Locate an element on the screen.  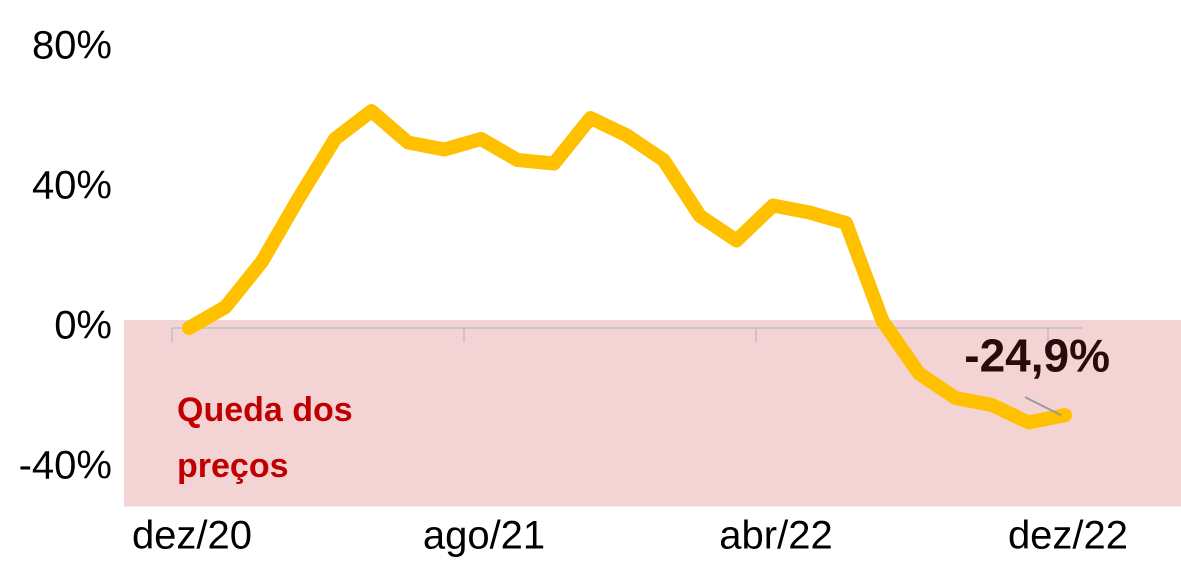
annotation: Queda dos is located at coordinates (265, 410).